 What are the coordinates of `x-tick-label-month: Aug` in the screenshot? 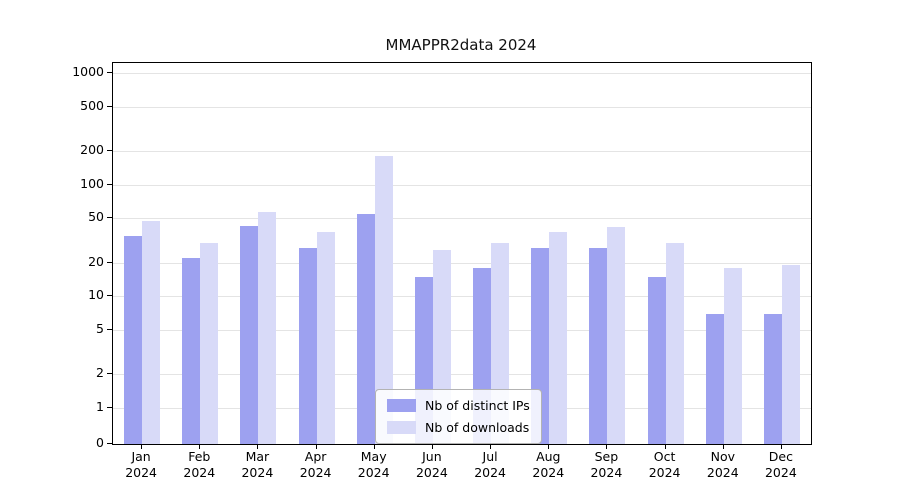 It's located at (548, 456).